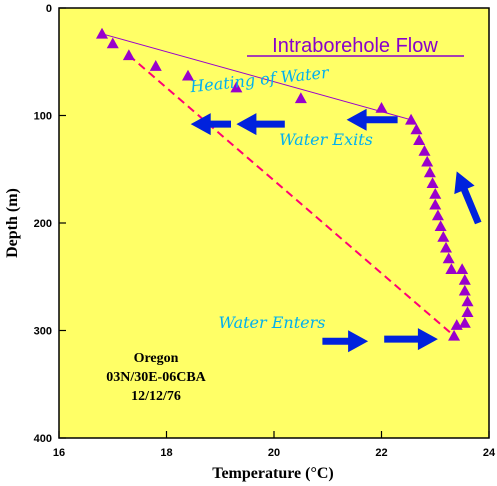 Image resolution: width=497 pixels, height=486 pixels. Describe the element at coordinates (43, 332) in the screenshot. I see `y-tick-label: 300` at that location.